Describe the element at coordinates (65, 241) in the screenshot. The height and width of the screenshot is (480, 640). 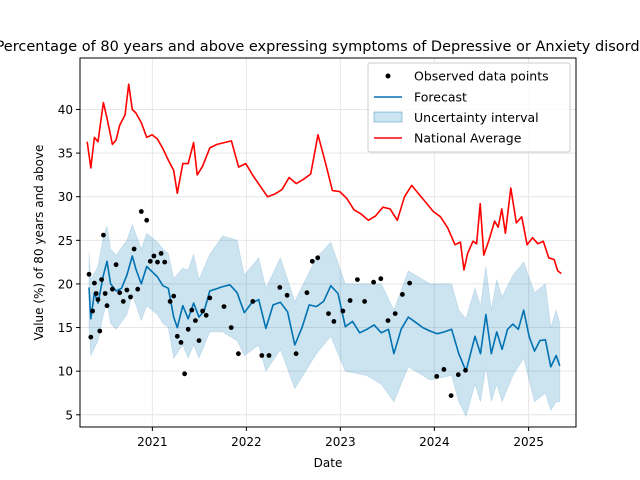
I see `y-tick-label: 25` at that location.